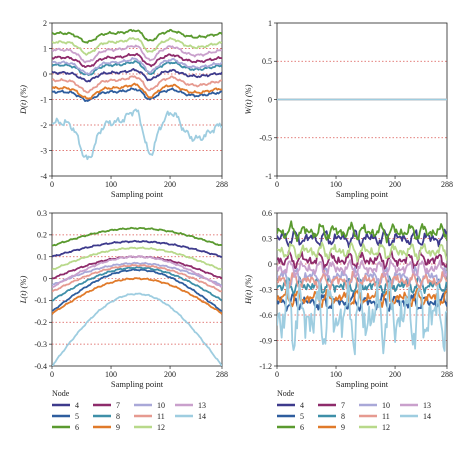  I want to click on y-tick-label: 1, so click(45, 48).